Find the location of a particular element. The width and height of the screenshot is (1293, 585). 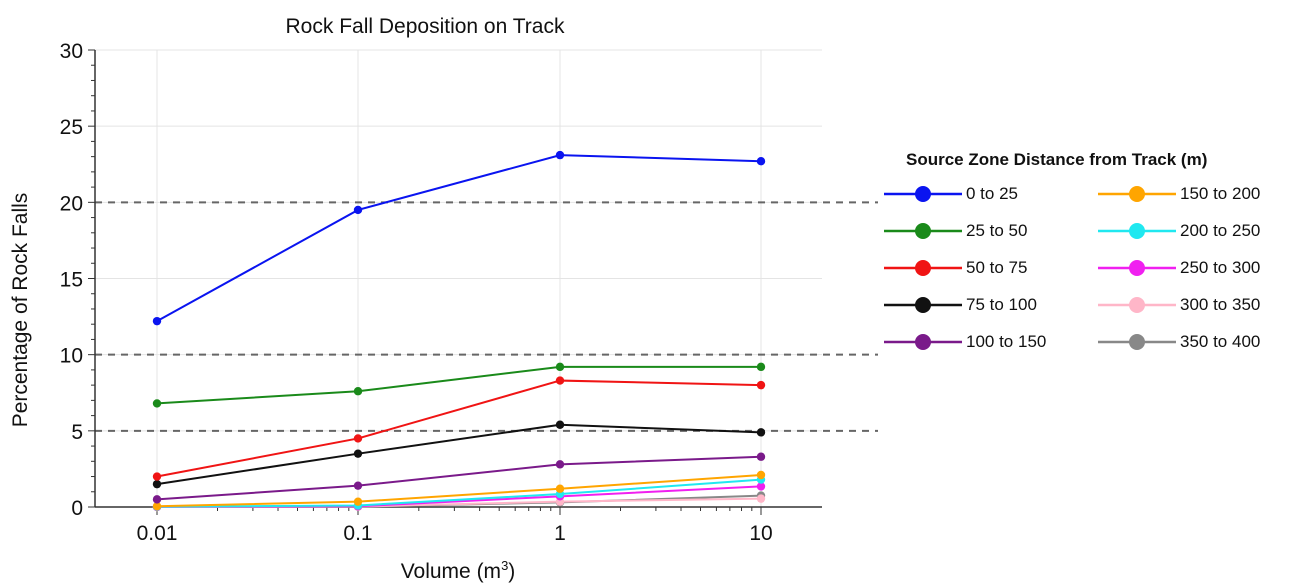

legend-item: 100 to 150 is located at coordinates (991, 342).